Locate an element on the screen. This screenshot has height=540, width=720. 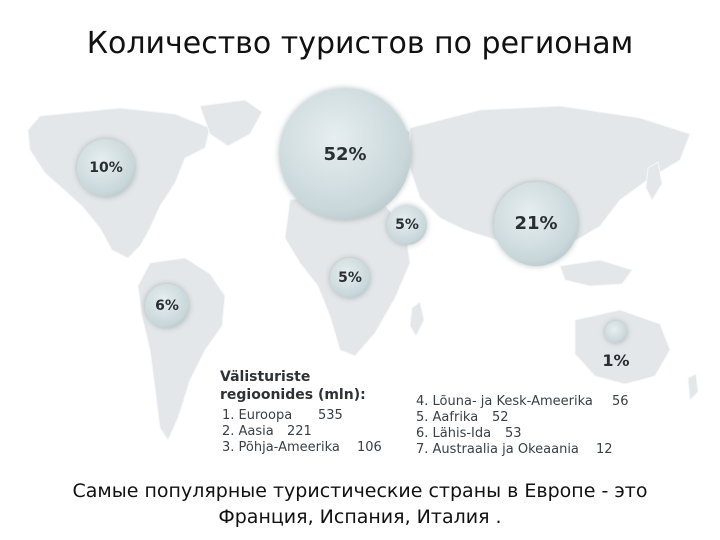
page-title: Количество туристов по регионам is located at coordinates (360, 43).